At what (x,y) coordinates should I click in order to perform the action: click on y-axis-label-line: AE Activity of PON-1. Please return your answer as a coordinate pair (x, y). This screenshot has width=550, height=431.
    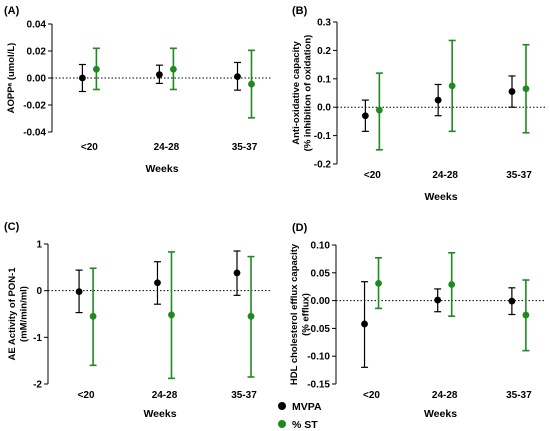
    Looking at the image, I should click on (12, 314).